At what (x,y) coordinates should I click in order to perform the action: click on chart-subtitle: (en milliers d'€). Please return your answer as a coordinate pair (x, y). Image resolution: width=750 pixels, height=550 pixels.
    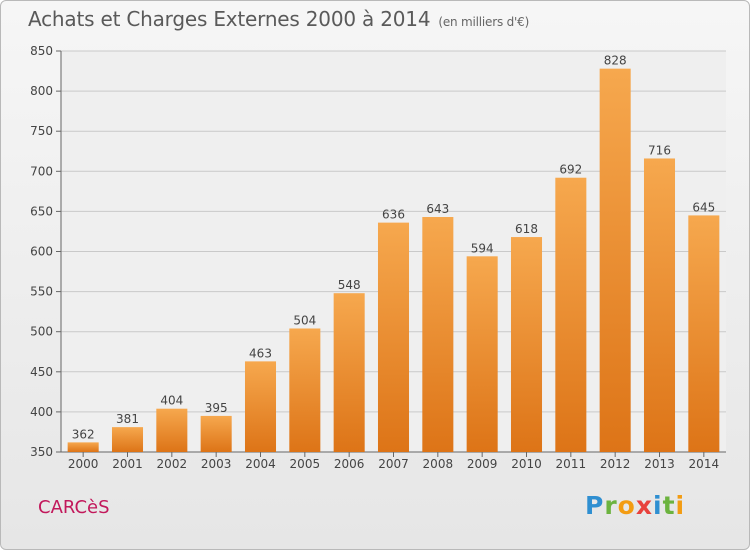
    Looking at the image, I should click on (484, 22).